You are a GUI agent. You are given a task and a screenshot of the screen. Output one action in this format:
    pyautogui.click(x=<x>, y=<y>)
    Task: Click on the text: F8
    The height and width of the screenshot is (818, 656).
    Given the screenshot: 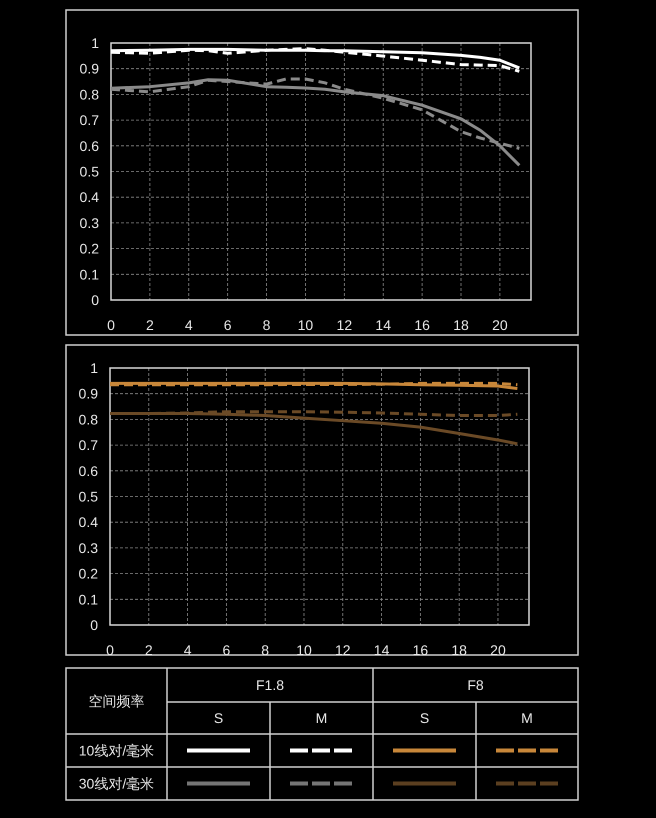 What is the action you would take?
    pyautogui.click(x=475, y=685)
    